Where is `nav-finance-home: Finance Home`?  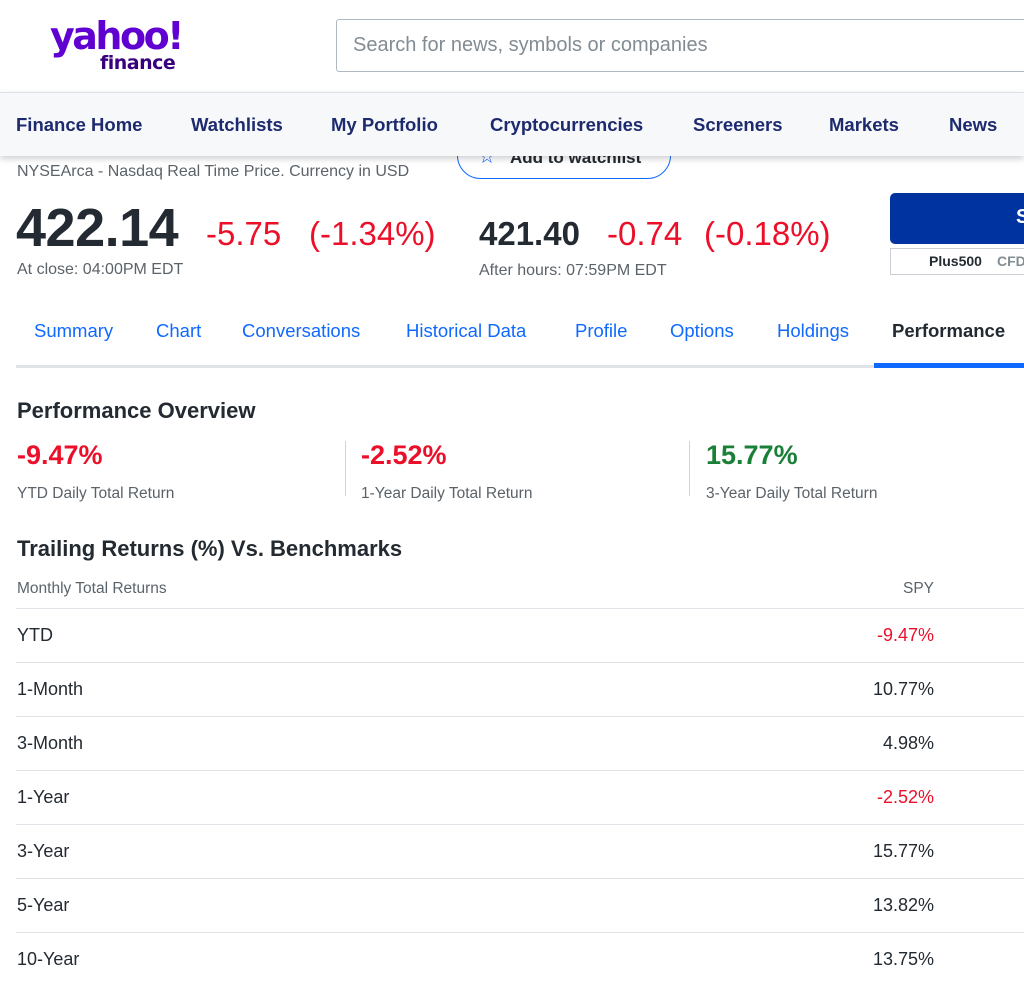
nav-finance-home: Finance Home is located at coordinates (79, 124).